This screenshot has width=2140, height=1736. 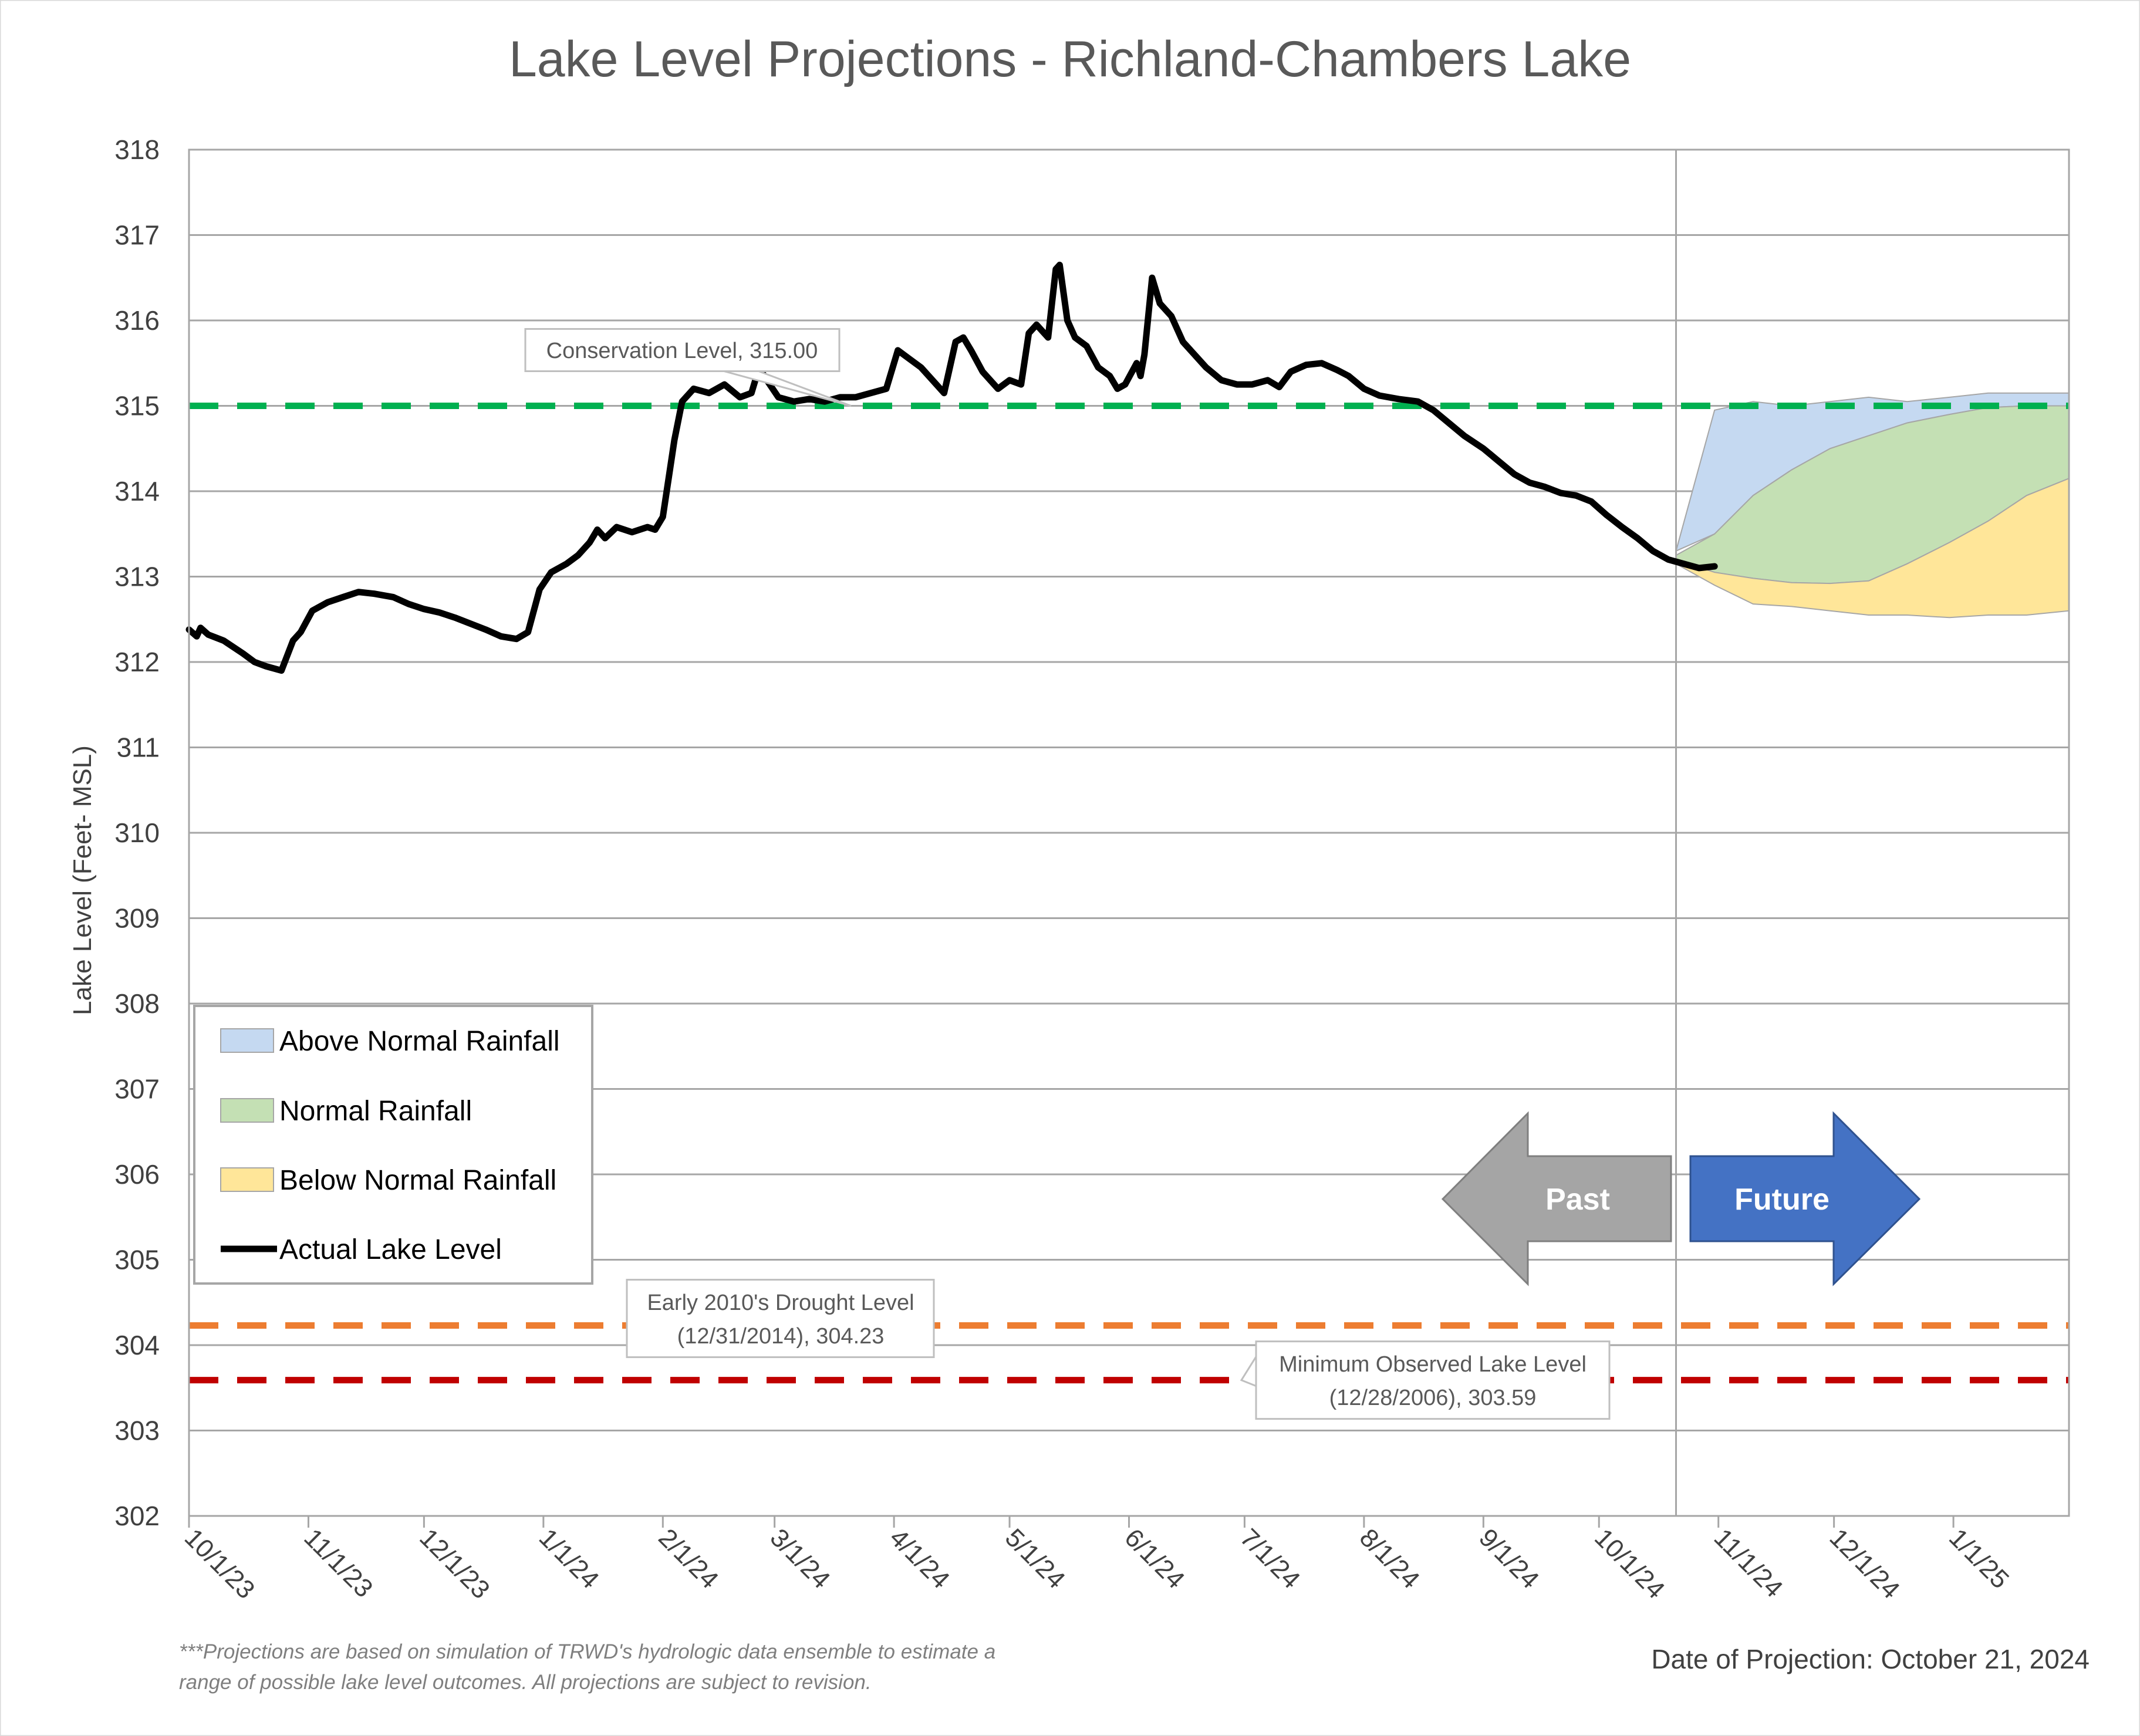 I want to click on future-arrow-shape, so click(x=1805, y=1198).